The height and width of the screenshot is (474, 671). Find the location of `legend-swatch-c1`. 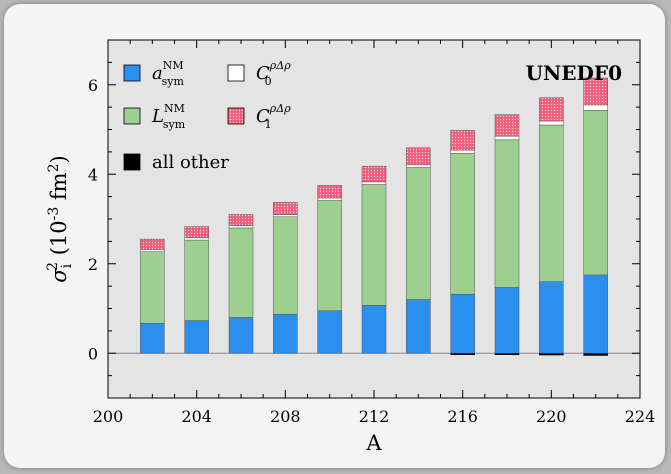

legend-swatch-c1 is located at coordinates (236, 116).